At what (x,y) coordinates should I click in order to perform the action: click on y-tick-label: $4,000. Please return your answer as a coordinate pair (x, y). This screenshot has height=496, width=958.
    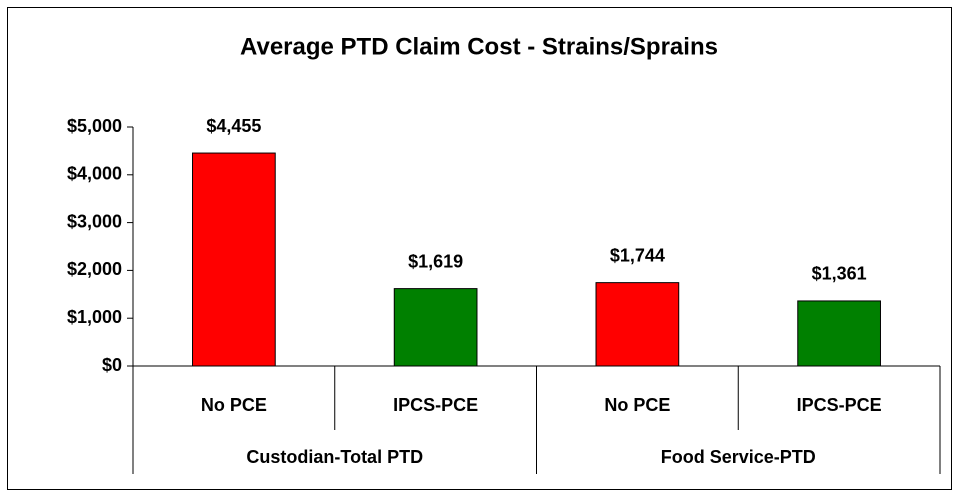
    Looking at the image, I should click on (94, 174).